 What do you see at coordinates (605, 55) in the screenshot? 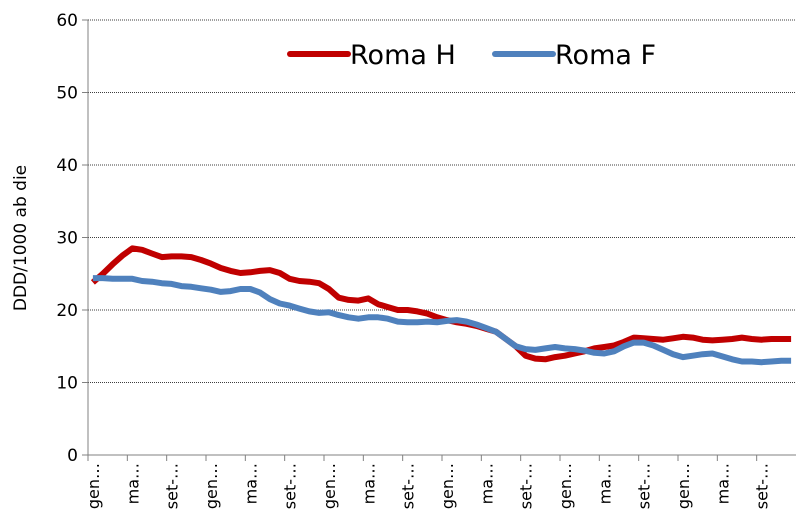
I see `legend-label: Roma F` at bounding box center [605, 55].